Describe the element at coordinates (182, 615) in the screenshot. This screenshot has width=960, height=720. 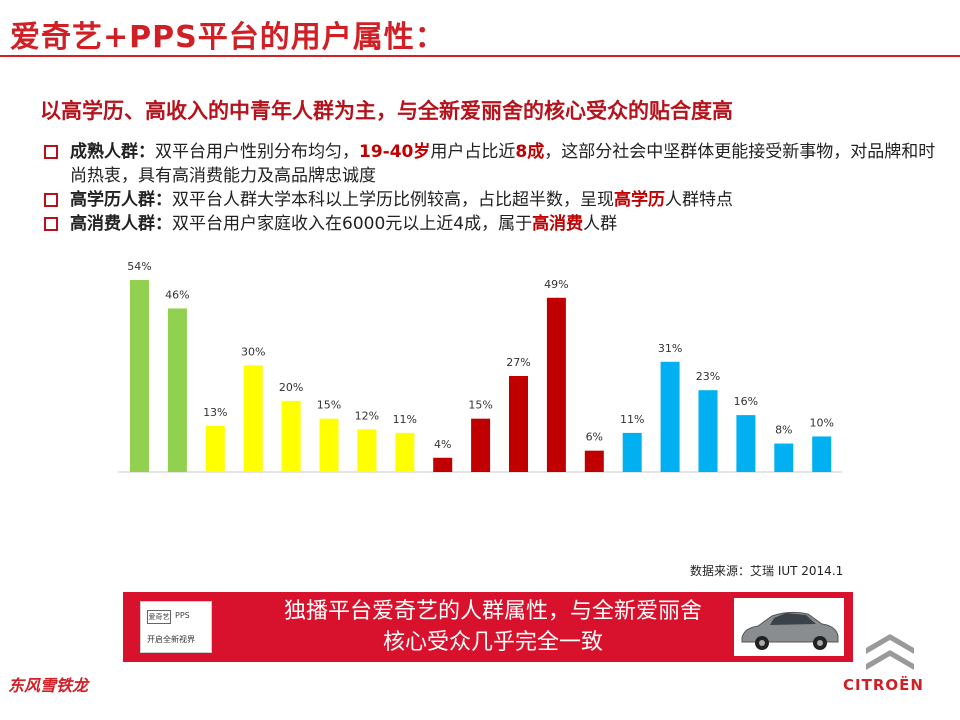
I see `pps-logo-text: PPS` at that location.